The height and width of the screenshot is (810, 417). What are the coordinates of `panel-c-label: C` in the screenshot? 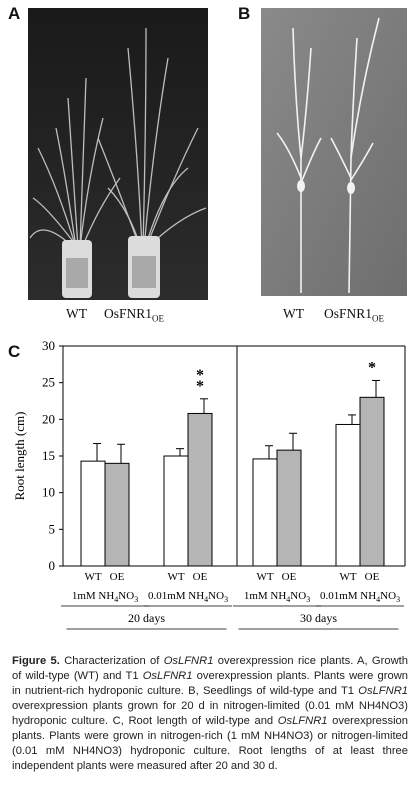 It's located at (14, 351).